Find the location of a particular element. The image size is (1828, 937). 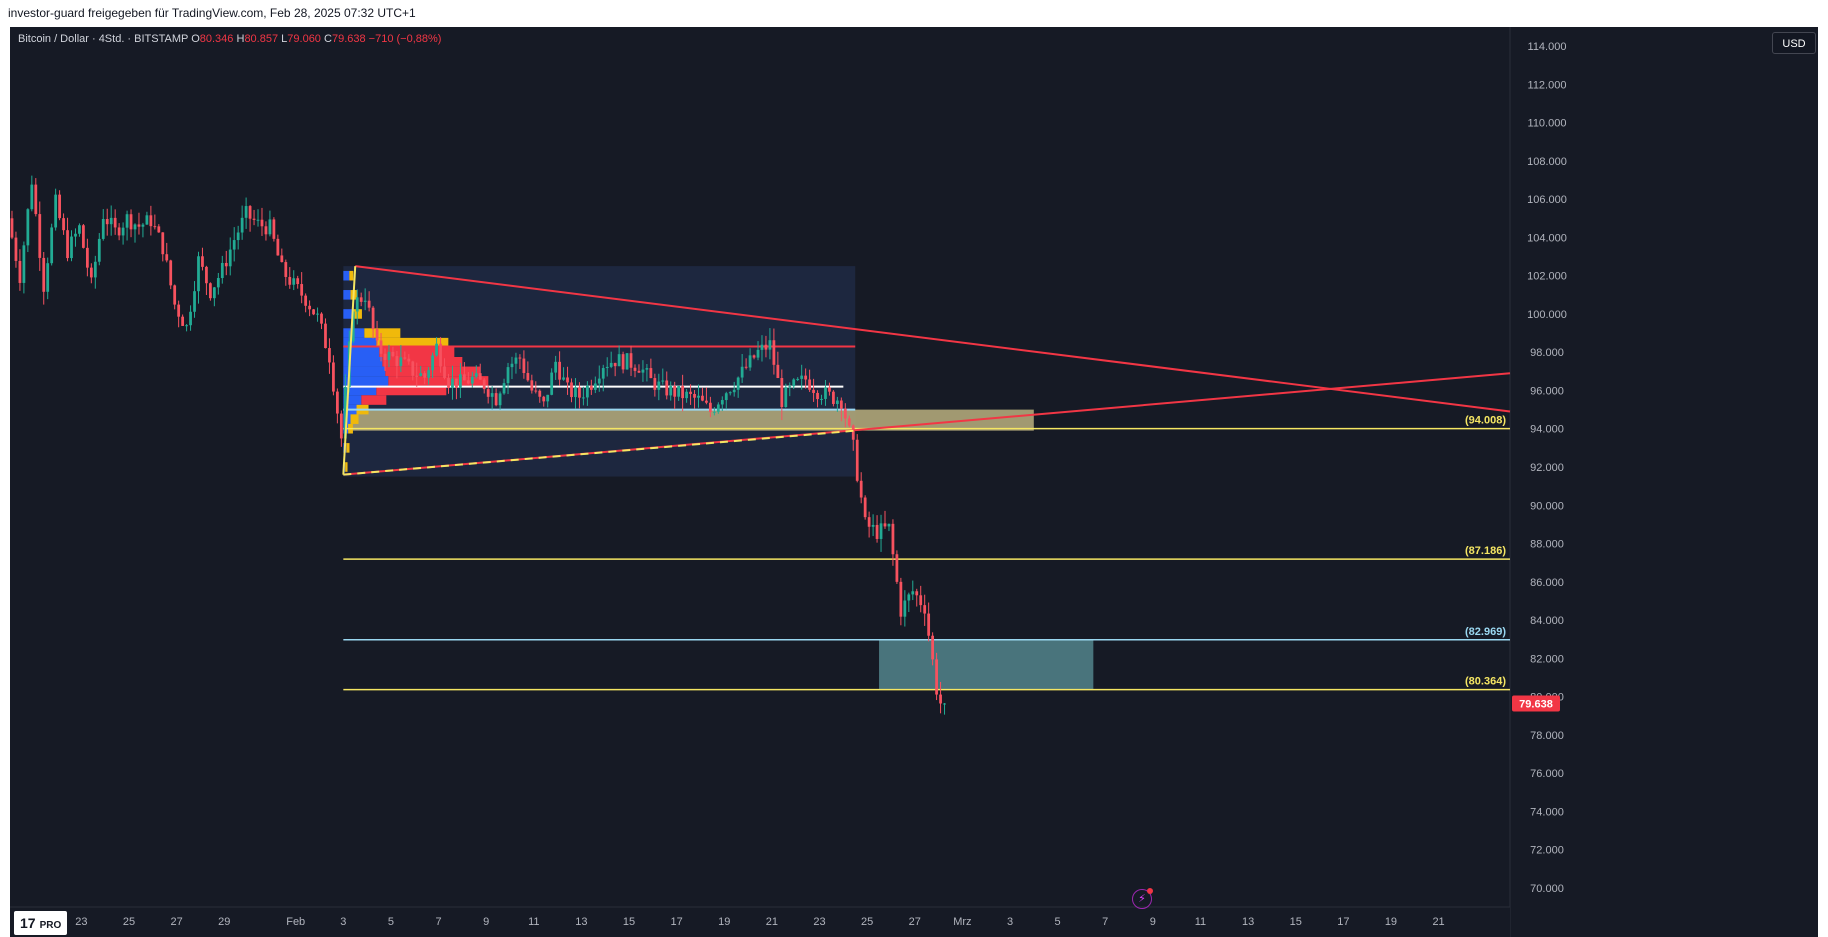

lightning-icon: ⚡ is located at coordinates (1142, 898).